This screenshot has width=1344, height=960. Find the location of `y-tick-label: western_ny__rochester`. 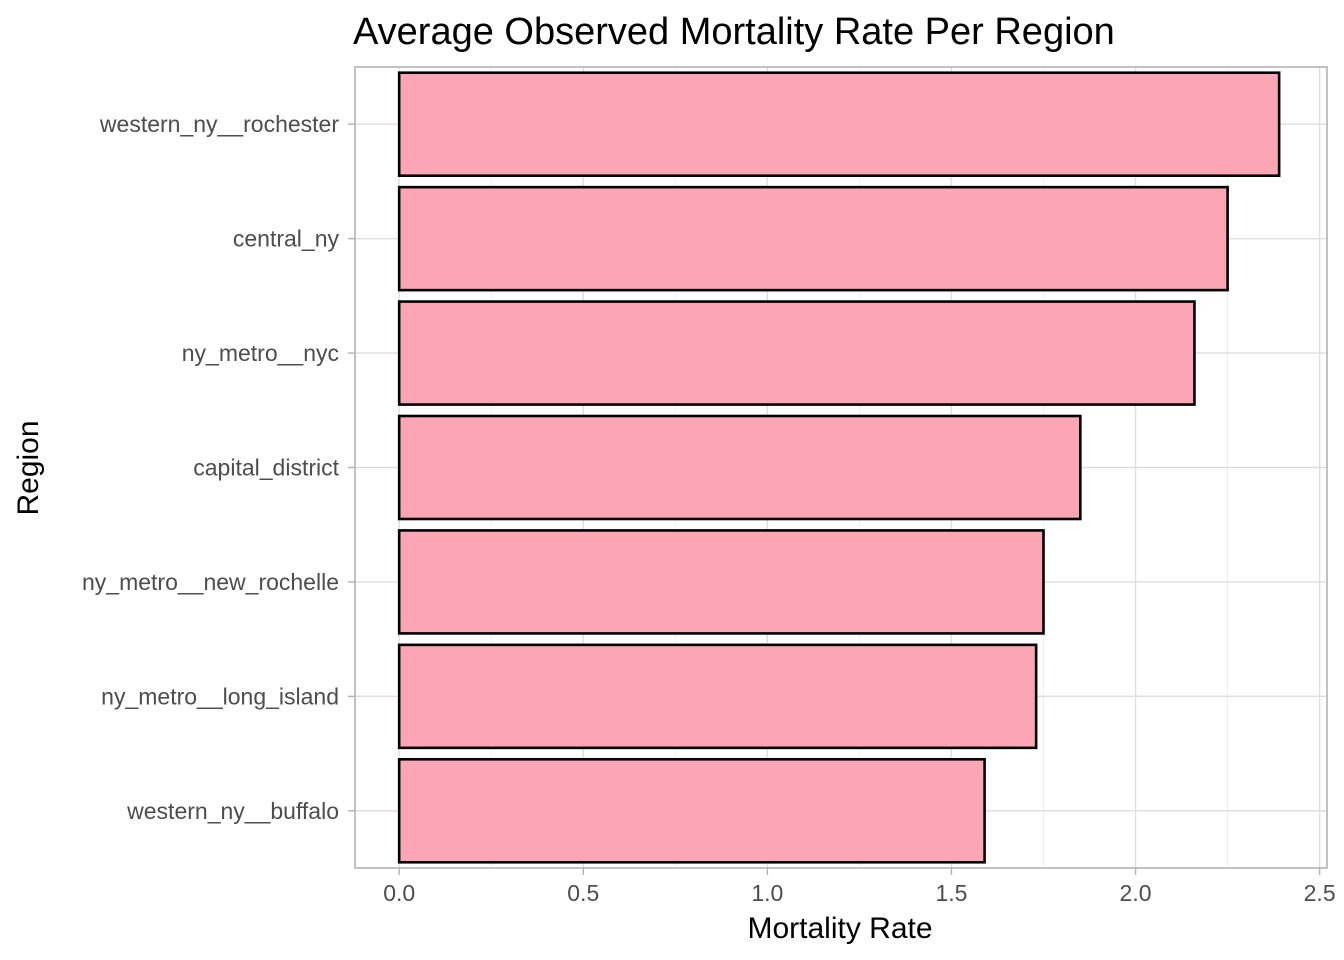

y-tick-label: western_ny__rochester is located at coordinates (219, 124).